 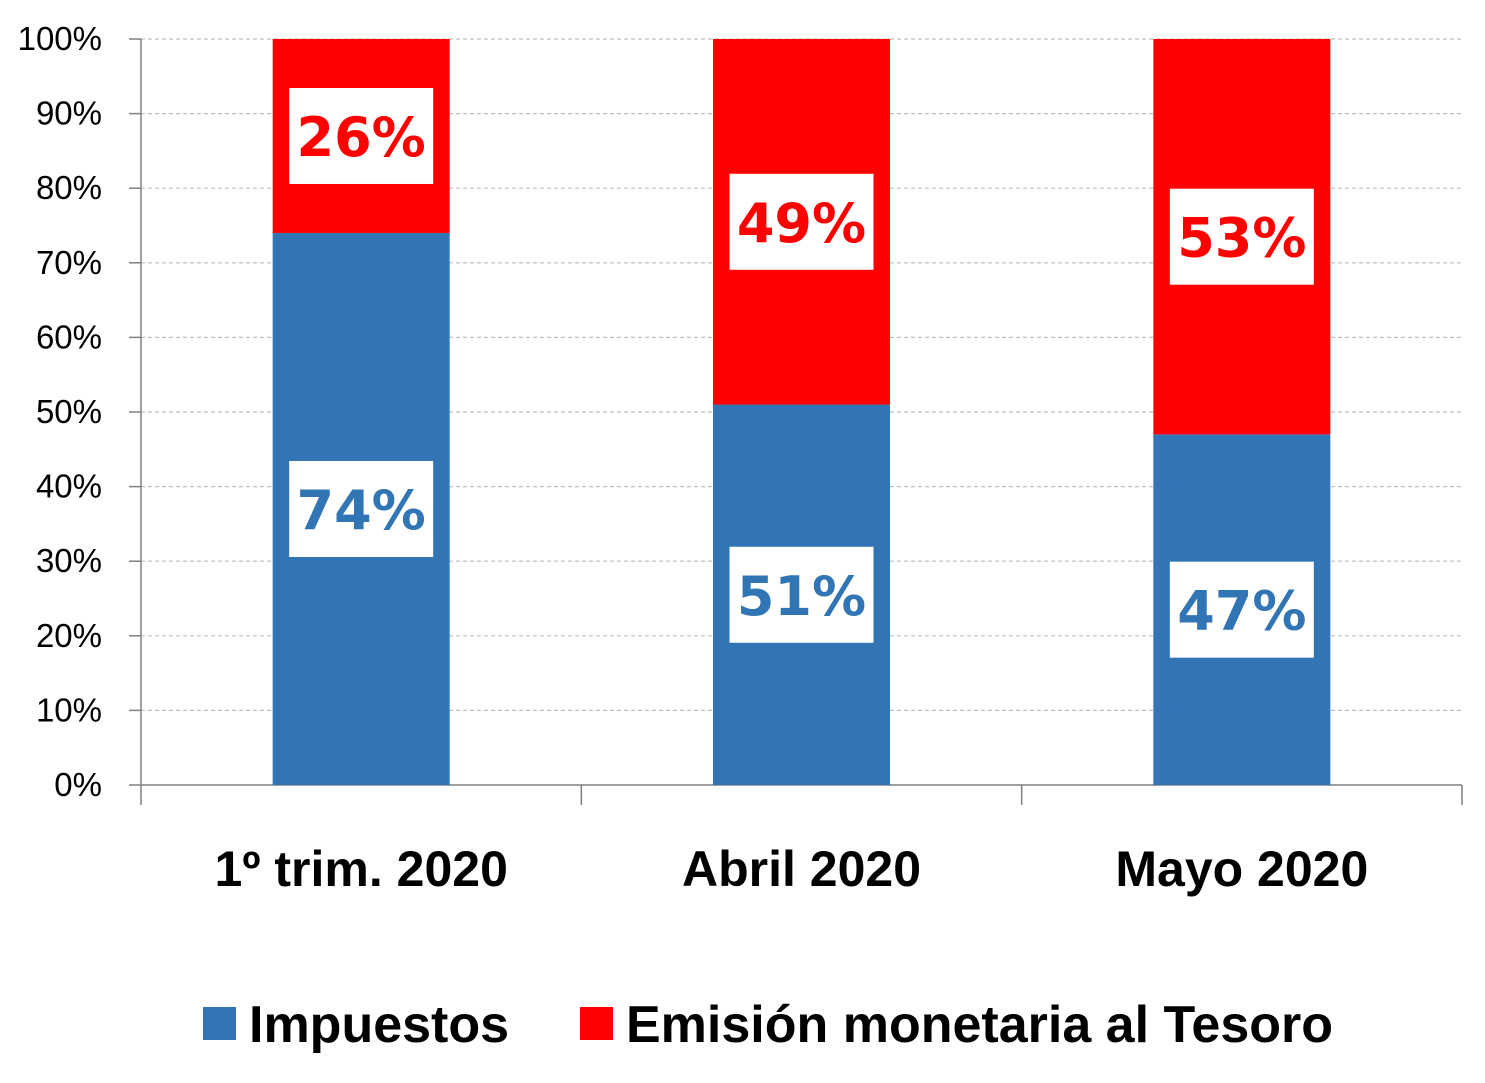 I want to click on legend: Impuestos Emisión monetaria al Tesoro, so click(x=768, y=1025).